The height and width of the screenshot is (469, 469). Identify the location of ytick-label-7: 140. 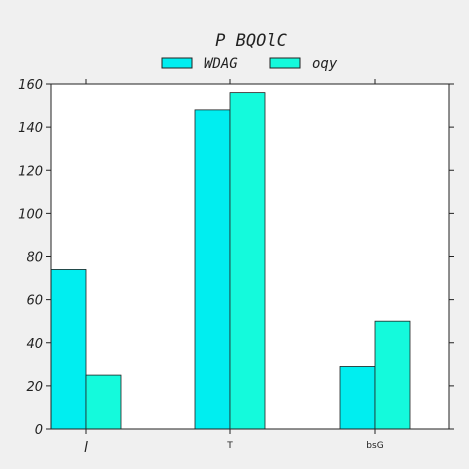
(30, 128).